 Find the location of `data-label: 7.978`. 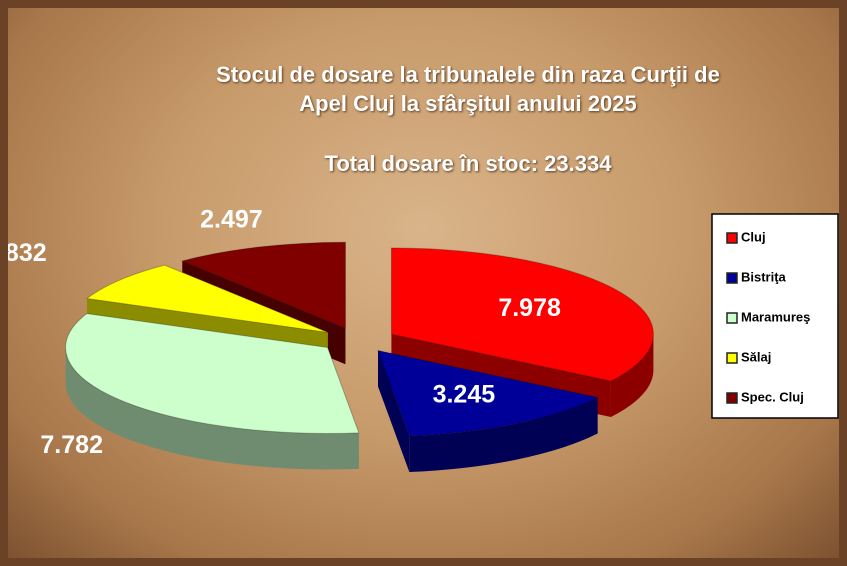

data-label: 7.978 is located at coordinates (529, 308).